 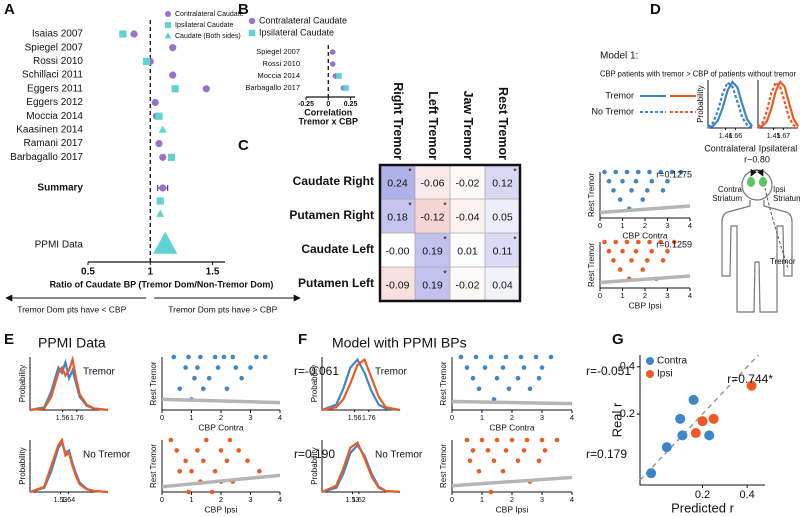 What do you see at coordinates (63, 418) in the screenshot?
I see `x-tick-label: 1.56` at bounding box center [63, 418].